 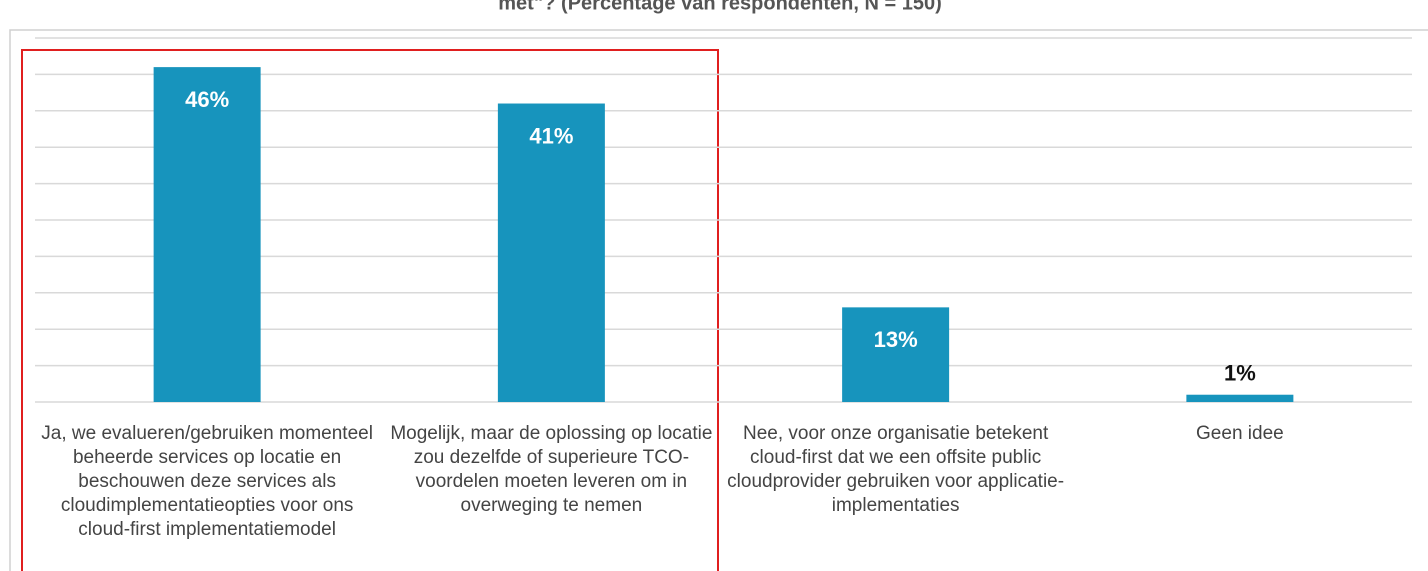 What do you see at coordinates (207, 99) in the screenshot?
I see `data-label: 46%` at bounding box center [207, 99].